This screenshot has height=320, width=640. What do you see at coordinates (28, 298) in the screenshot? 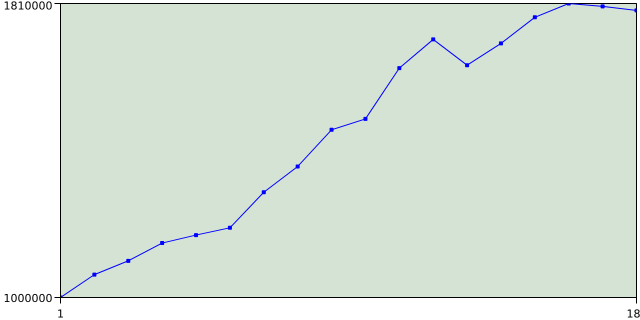
I see `y-tick-label: 1000000` at bounding box center [28, 298].